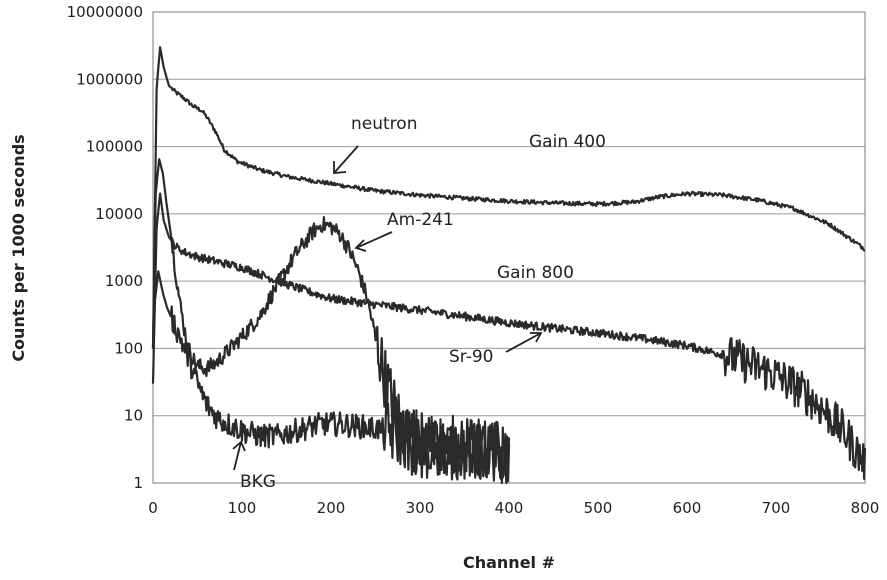  Describe the element at coordinates (105, 12) in the screenshot. I see `y-tick-label: 10000000` at that location.